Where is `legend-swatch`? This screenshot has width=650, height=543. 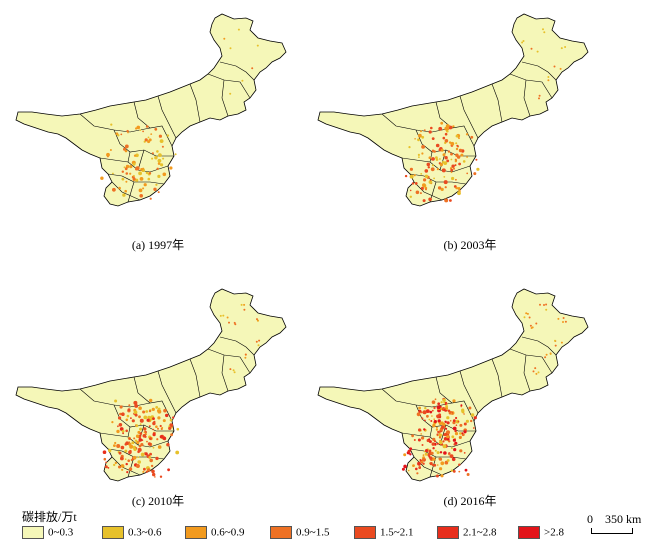 legend-swatch is located at coordinates (281, 532).